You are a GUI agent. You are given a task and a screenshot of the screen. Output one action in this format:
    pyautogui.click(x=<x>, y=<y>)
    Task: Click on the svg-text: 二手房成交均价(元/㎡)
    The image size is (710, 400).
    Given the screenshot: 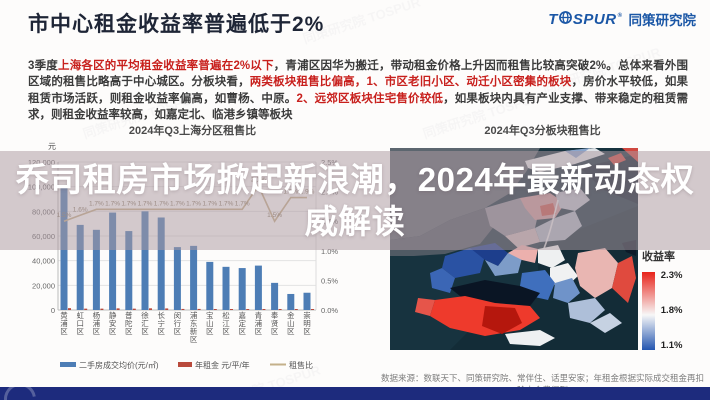 What is the action you would take?
    pyautogui.click(x=119, y=365)
    